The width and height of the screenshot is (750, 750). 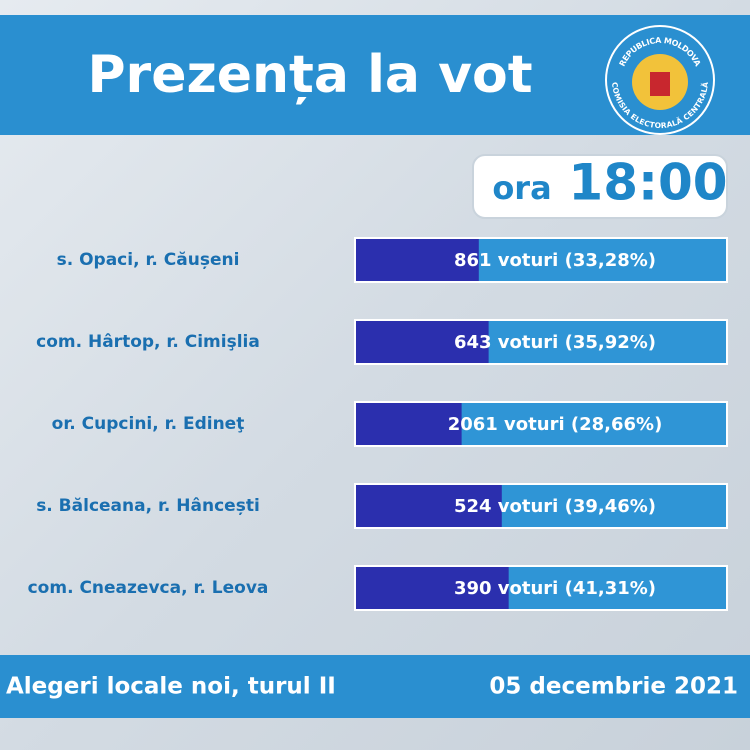 What do you see at coordinates (555, 424) in the screenshot?
I see `value-label: 2061 voturi (28,66%)` at bounding box center [555, 424].